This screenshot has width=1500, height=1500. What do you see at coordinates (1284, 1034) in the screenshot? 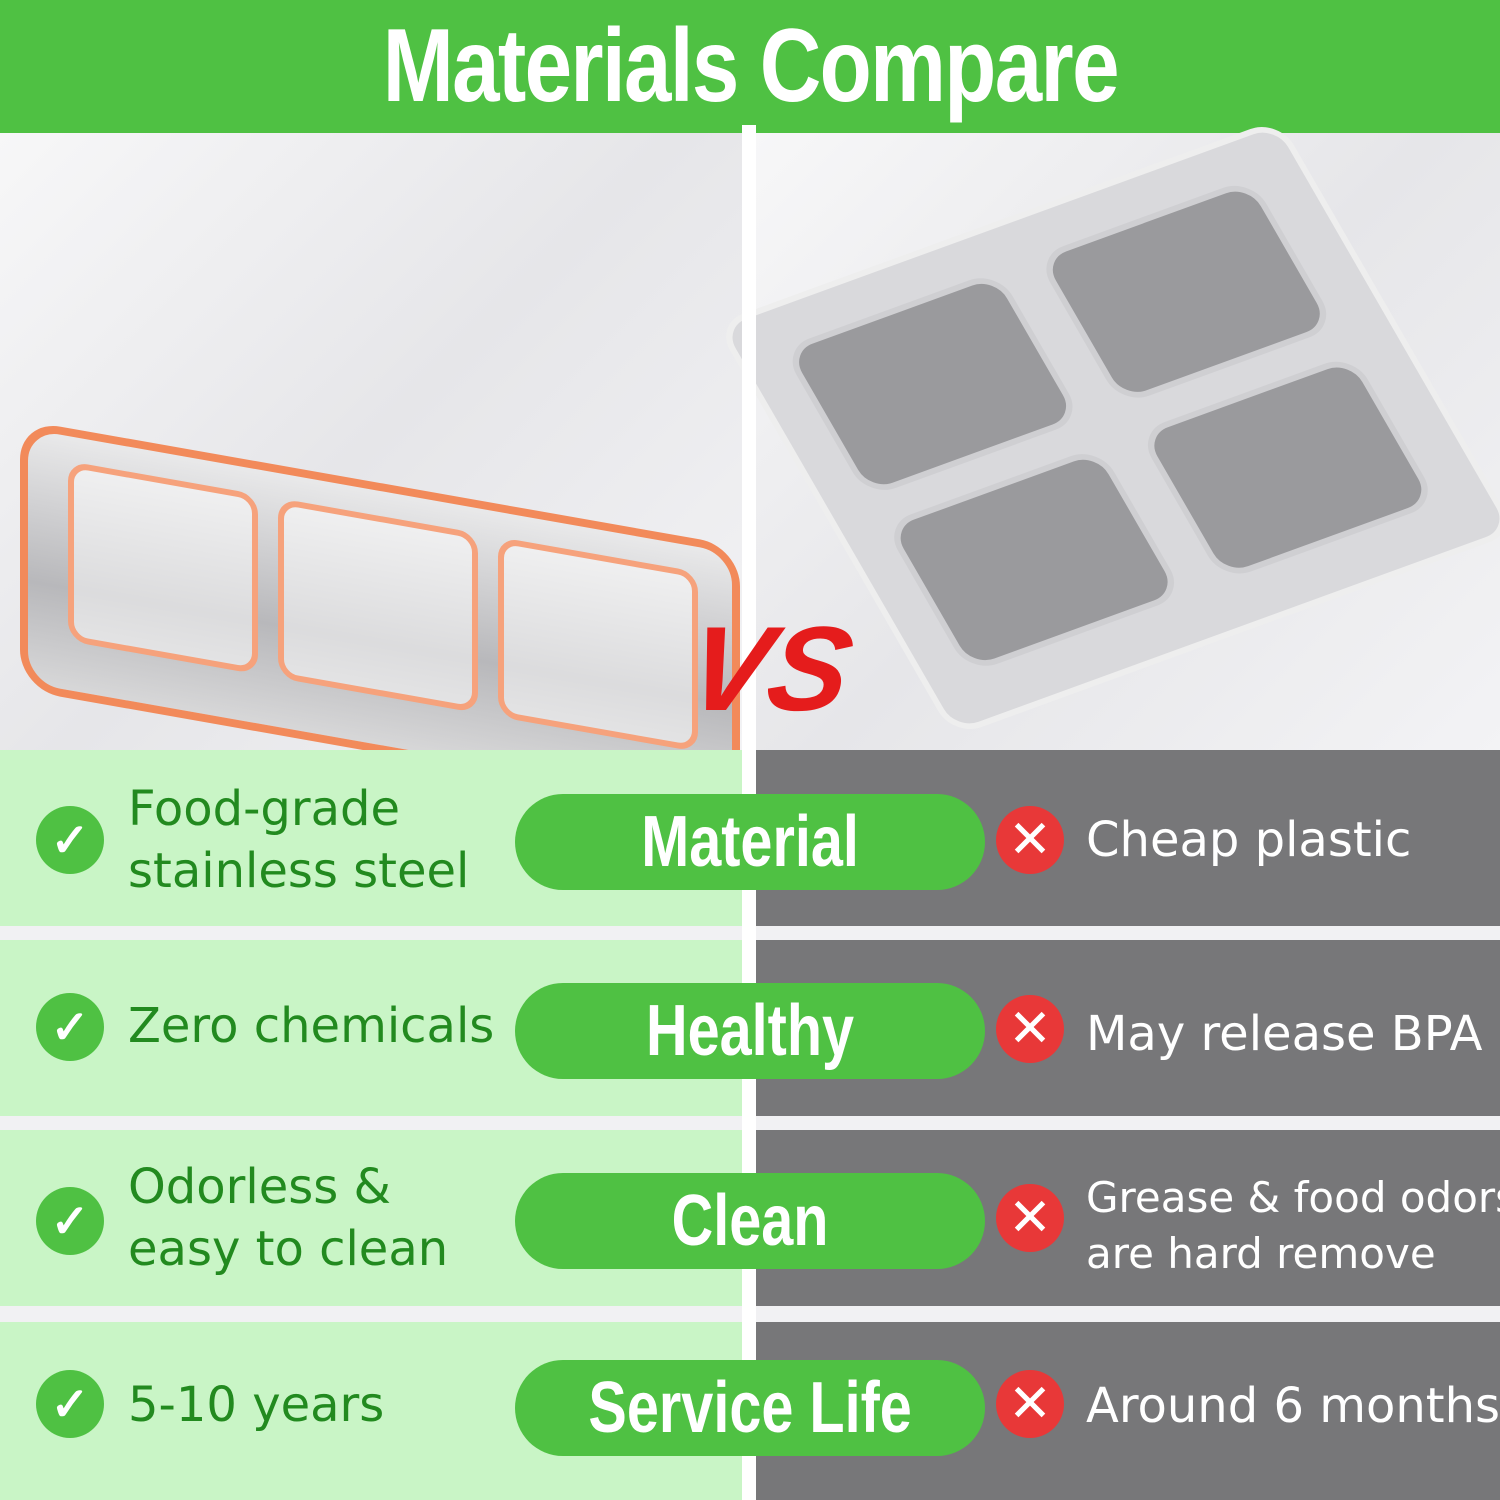
I see `con-text: May release BPA` at bounding box center [1284, 1034].